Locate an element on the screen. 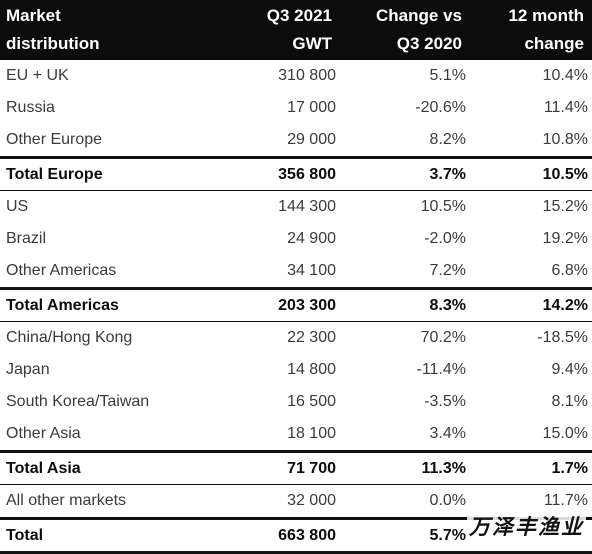 The height and width of the screenshot is (554, 592). gwt-cell: 29 000 is located at coordinates (311, 139).